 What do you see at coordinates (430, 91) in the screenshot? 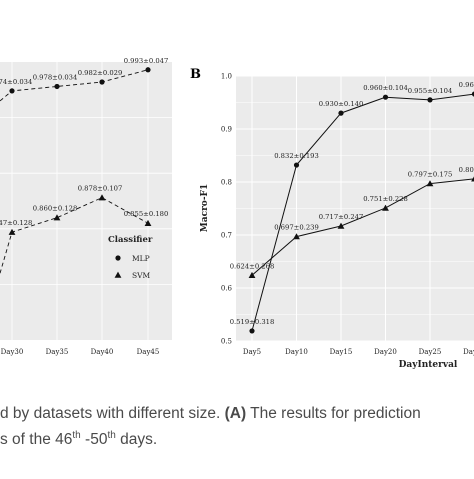
I see `panel-b-data-label: 0.955±0.104` at bounding box center [430, 91].